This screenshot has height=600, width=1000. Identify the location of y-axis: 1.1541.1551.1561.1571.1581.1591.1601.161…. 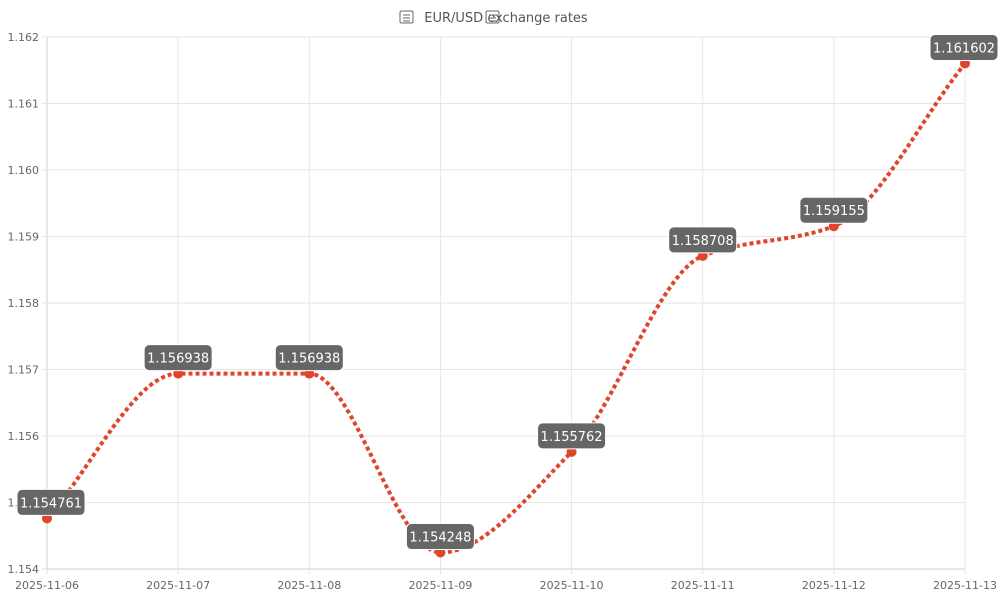
(27, 303).